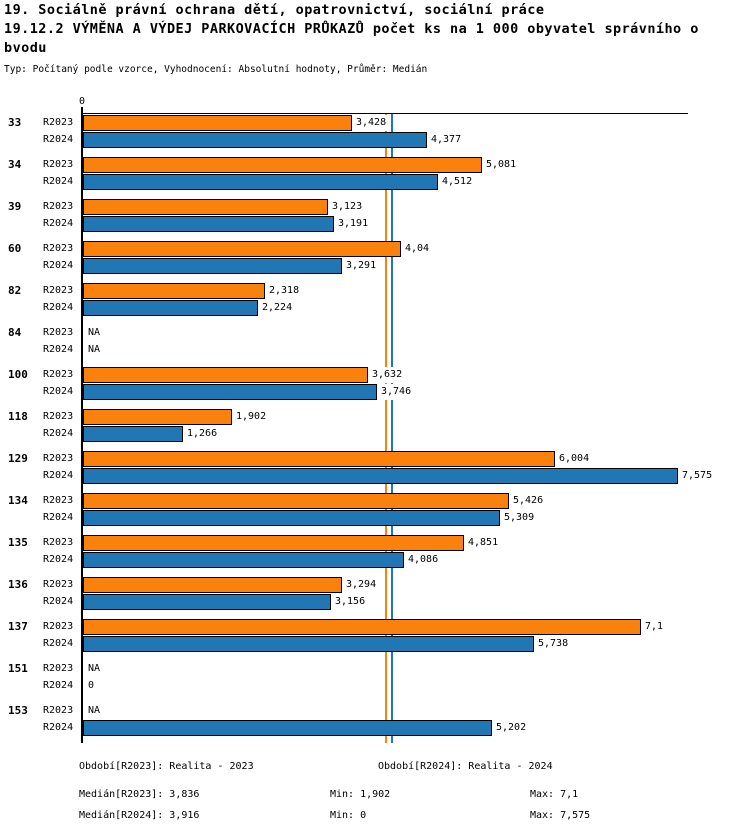 Image resolution: width=750 pixels, height=834 pixels. Describe the element at coordinates (15, 290) in the screenshot. I see `category-label: 82` at that location.